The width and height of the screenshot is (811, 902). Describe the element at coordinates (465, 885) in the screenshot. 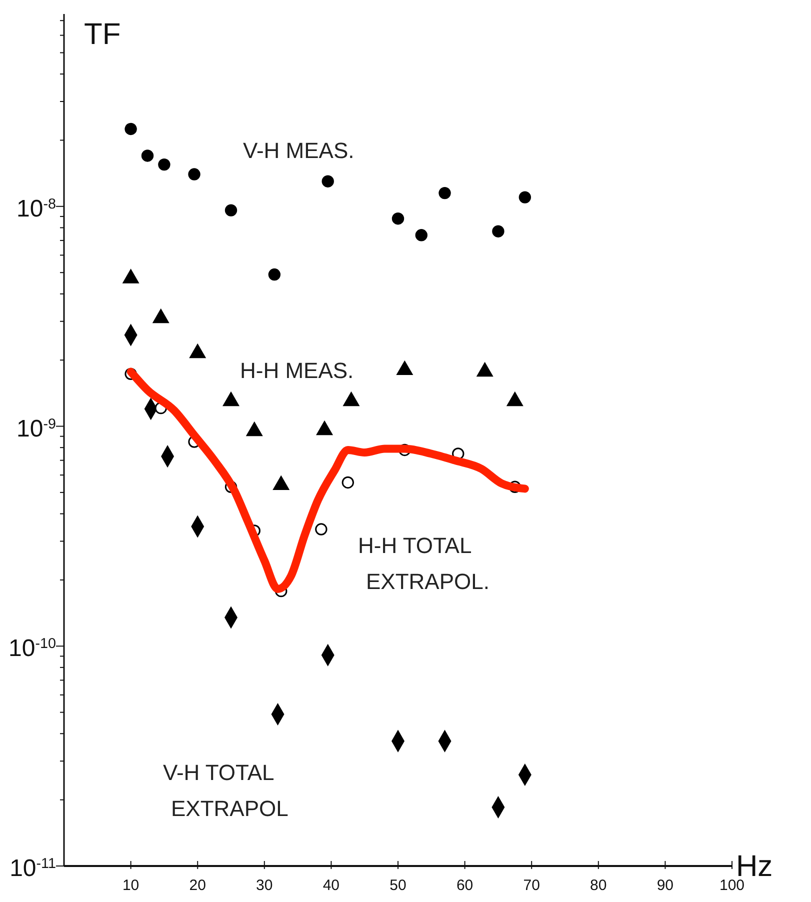

I see `x-tick-label: 60` at that location.